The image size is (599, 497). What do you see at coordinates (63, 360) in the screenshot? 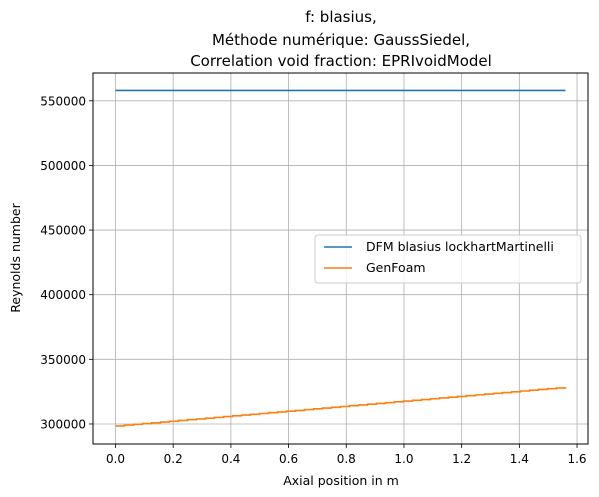
I see `y-tick-label: 350000` at bounding box center [63, 360].